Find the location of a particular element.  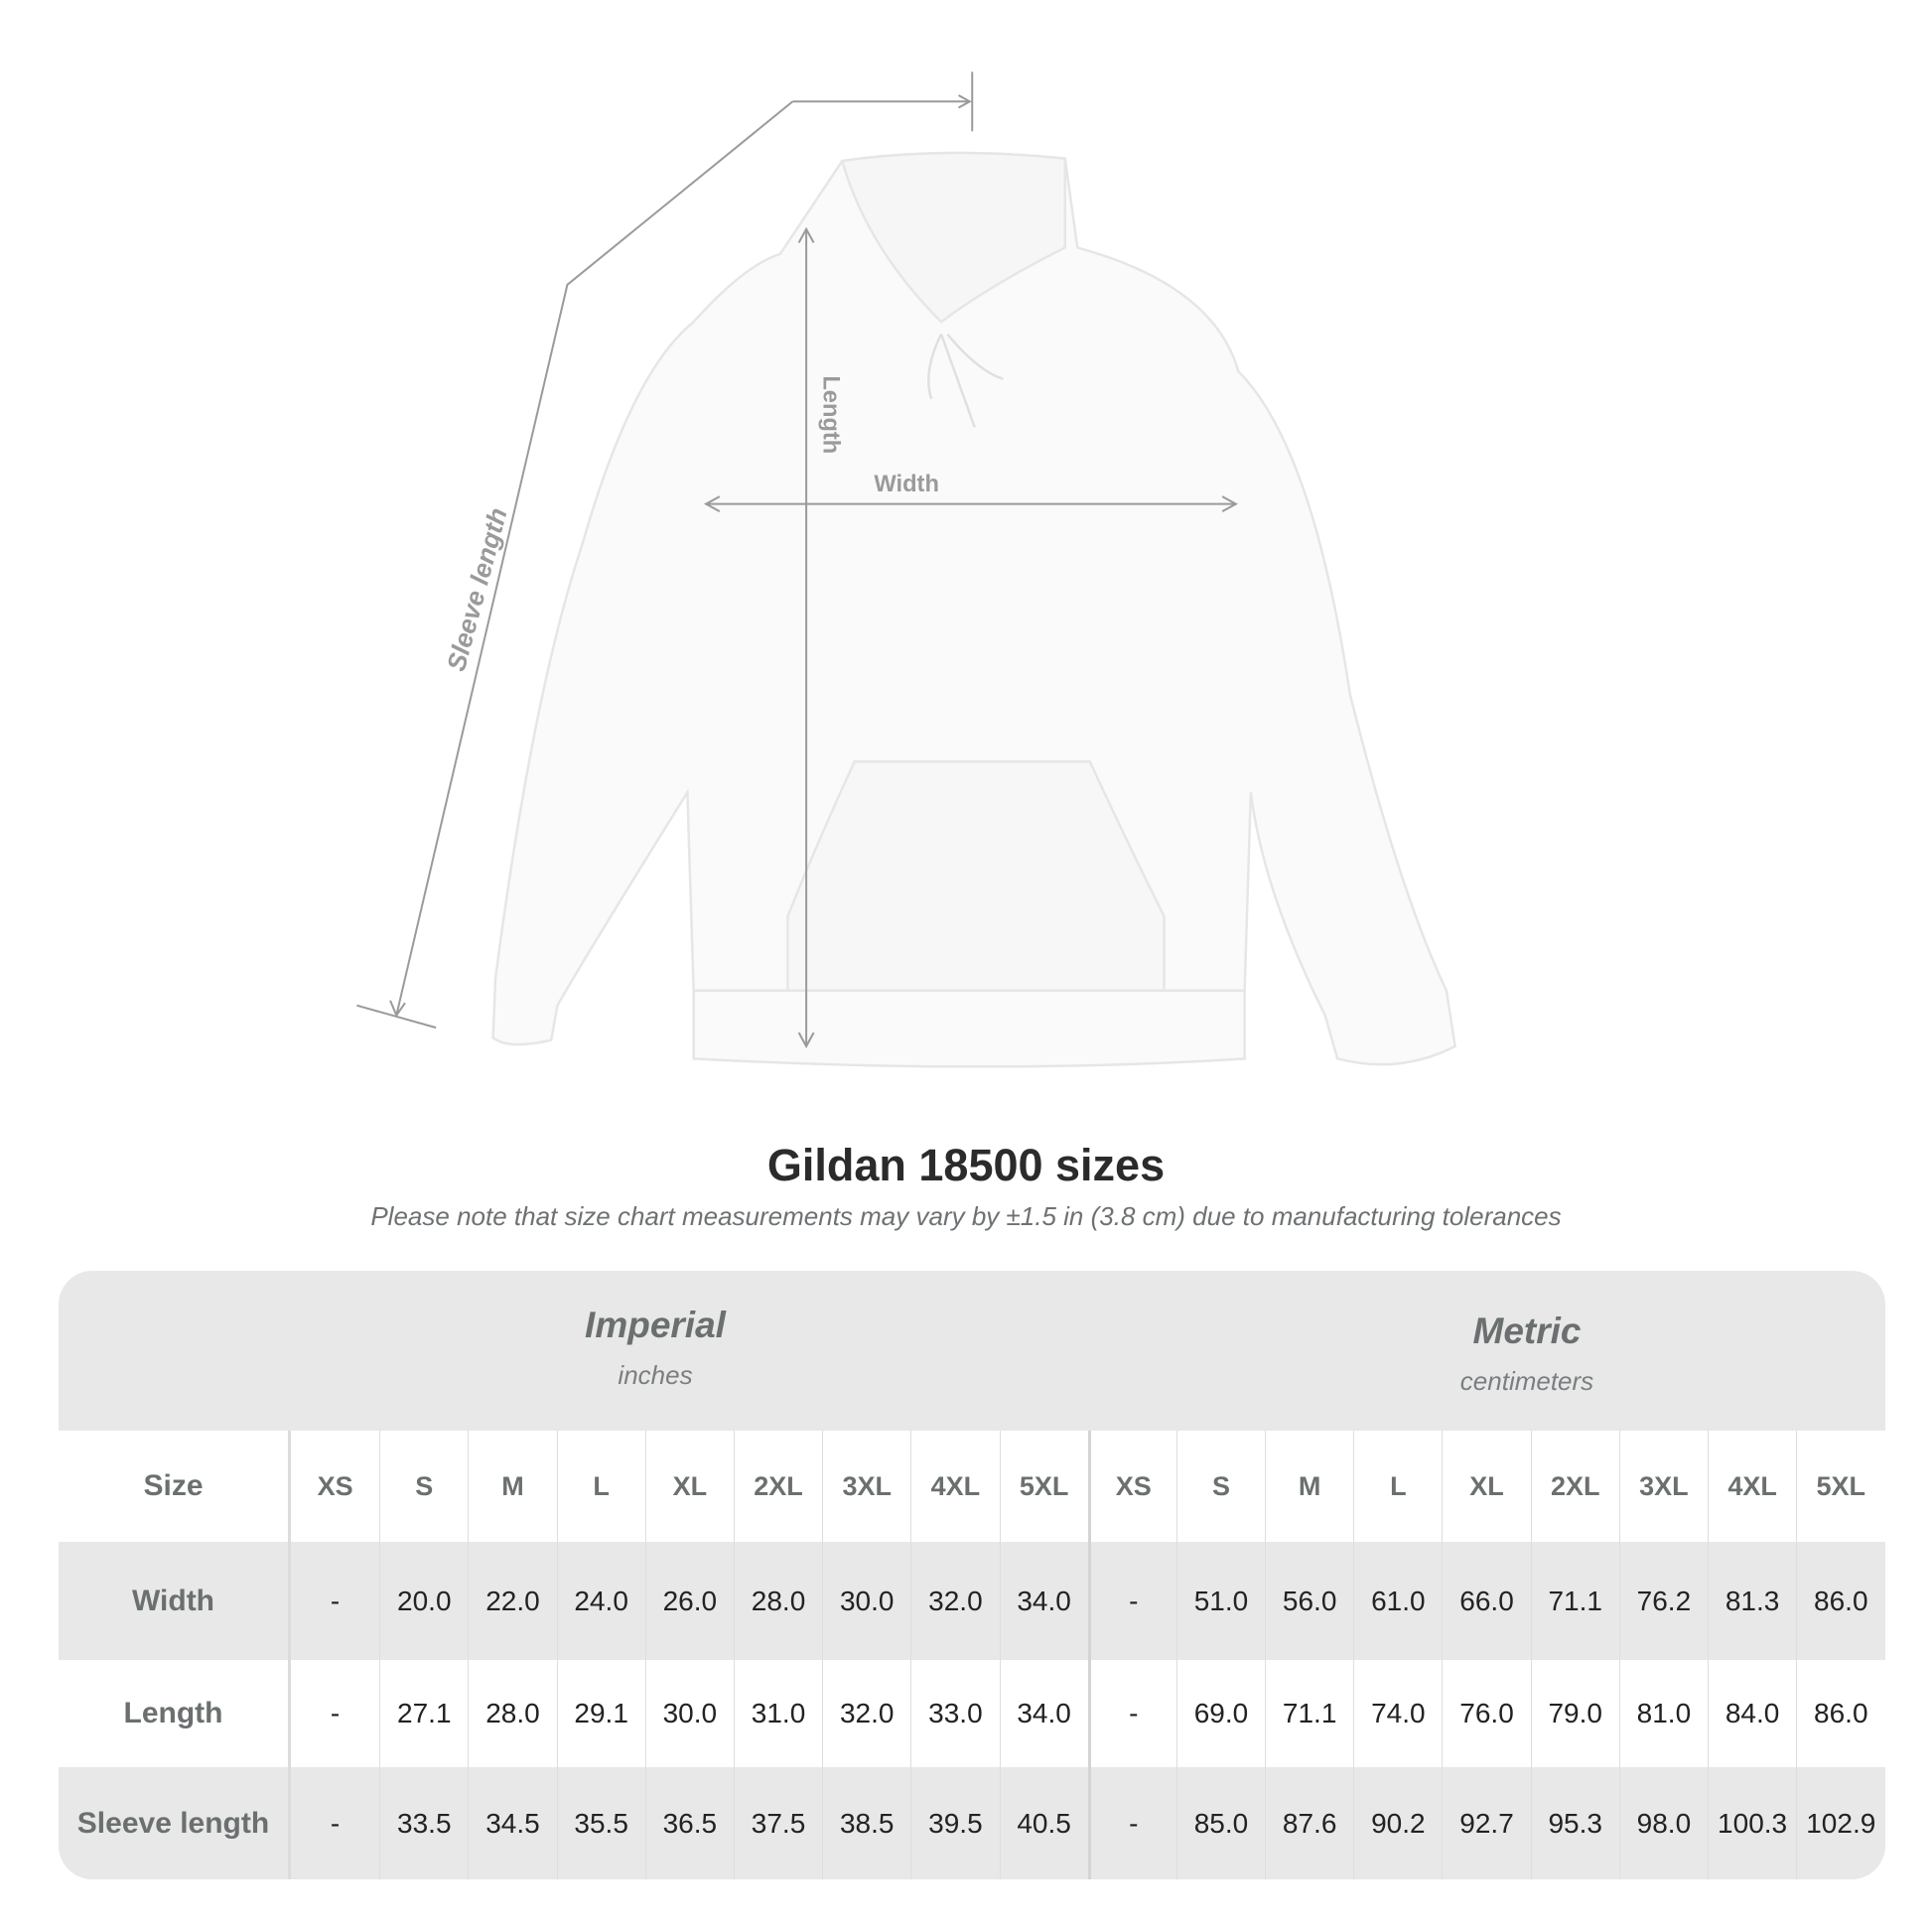

metric-value-cell: 95.3 is located at coordinates (1575, 1823).